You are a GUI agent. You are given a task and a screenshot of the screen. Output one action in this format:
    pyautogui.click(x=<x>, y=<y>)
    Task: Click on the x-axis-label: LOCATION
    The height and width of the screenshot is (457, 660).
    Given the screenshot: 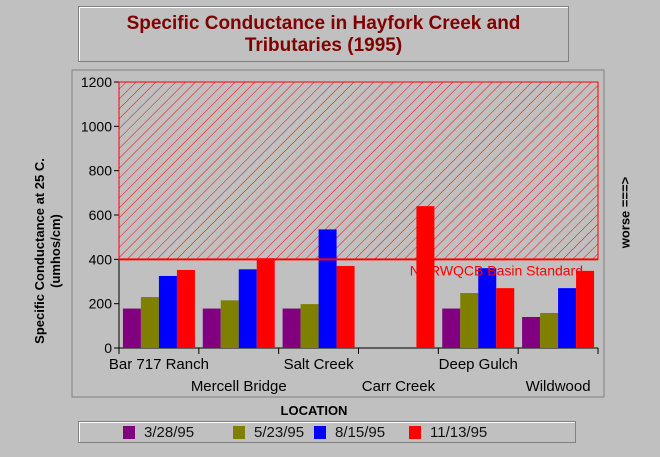 What is the action you would take?
    pyautogui.click(x=314, y=410)
    